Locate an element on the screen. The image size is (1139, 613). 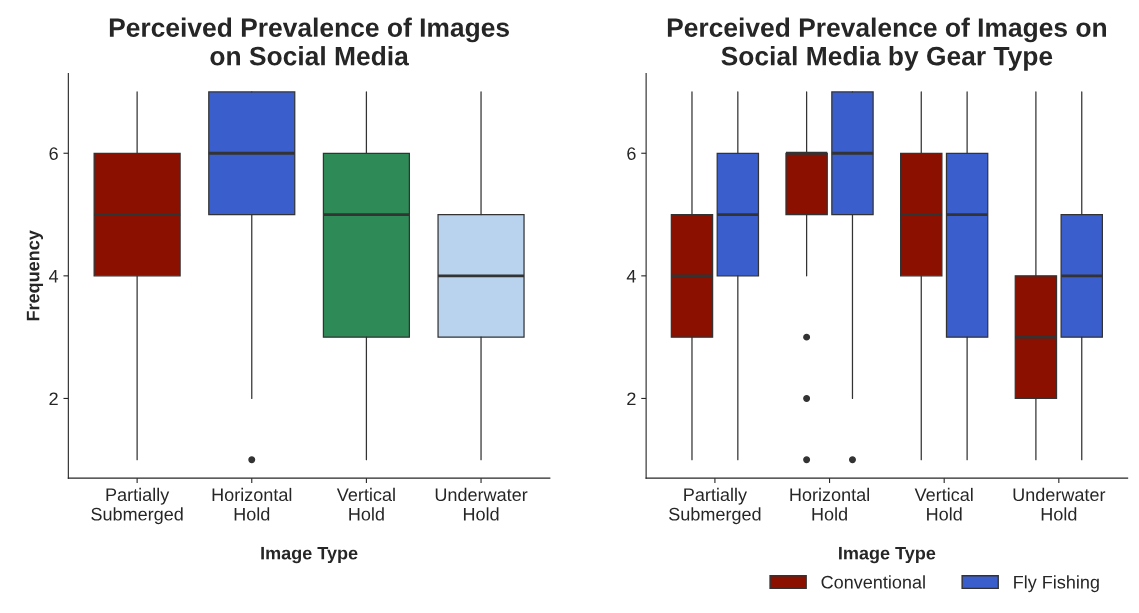
legend-label: Conventional is located at coordinates (873, 582).